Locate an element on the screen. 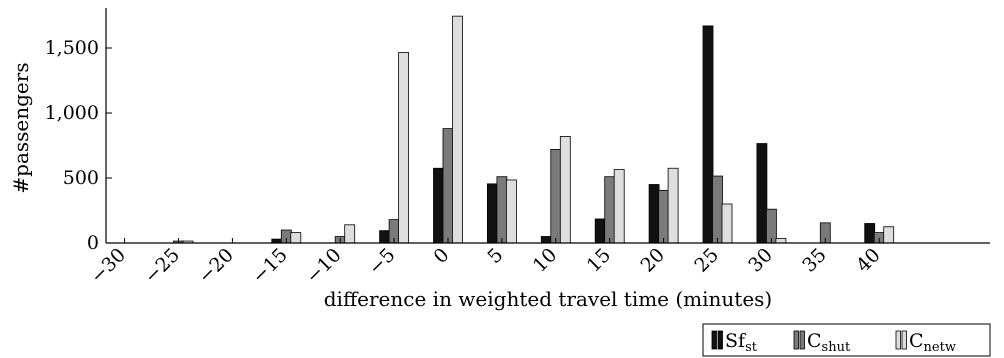 Image resolution: width=1004 pixels, height=358 pixels. y-ticks-layer: 0 500 1,000 1,500 is located at coordinates (78, 145).